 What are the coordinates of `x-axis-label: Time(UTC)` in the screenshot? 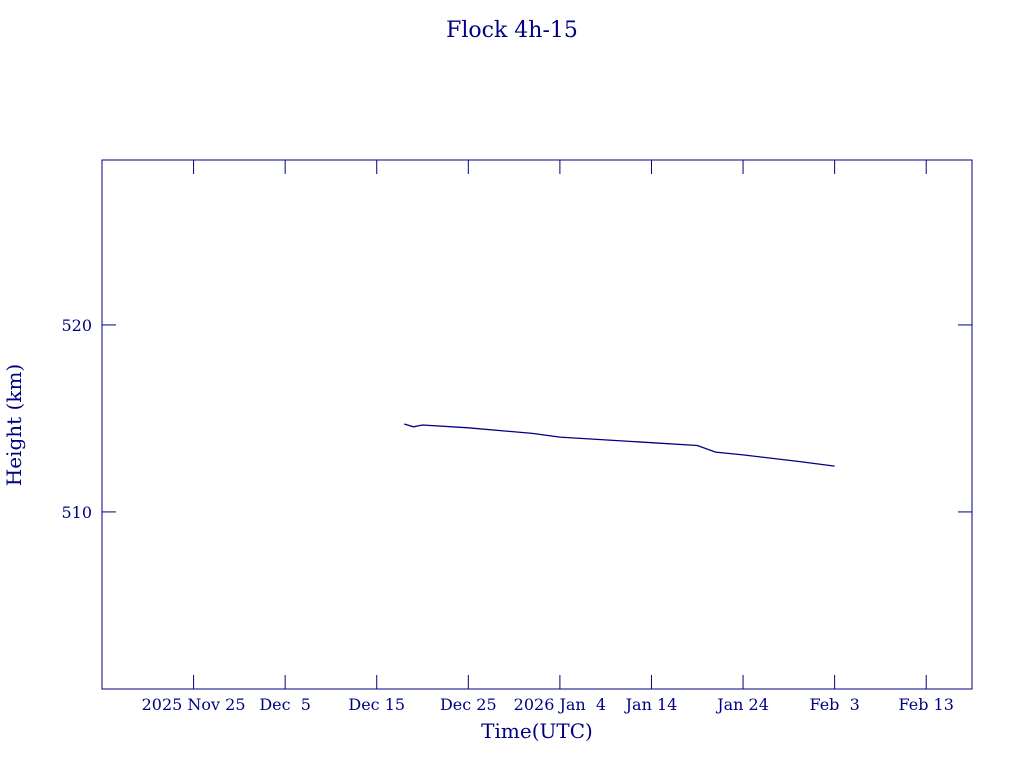 It's located at (537, 731).